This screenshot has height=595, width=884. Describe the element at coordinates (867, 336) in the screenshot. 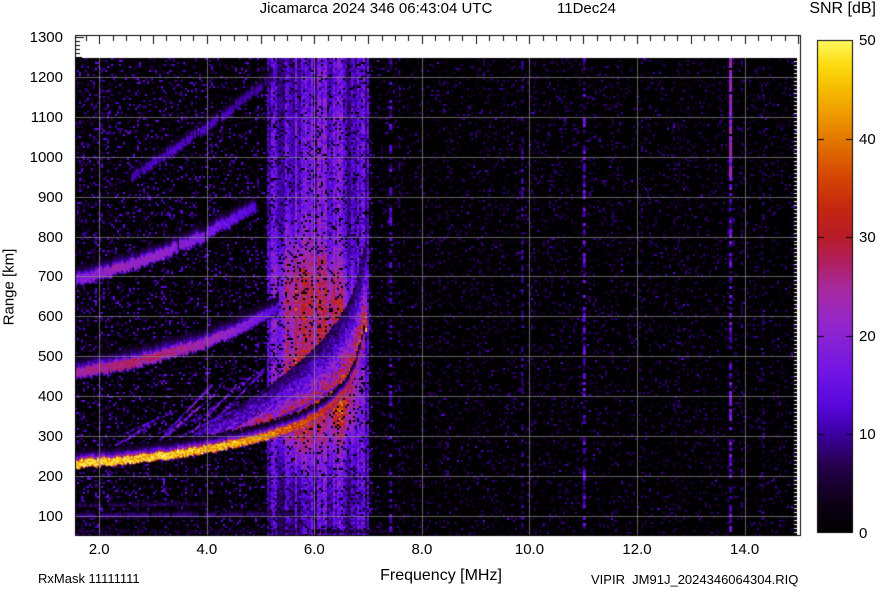

I see `colorbar-tick-label: 20` at that location.